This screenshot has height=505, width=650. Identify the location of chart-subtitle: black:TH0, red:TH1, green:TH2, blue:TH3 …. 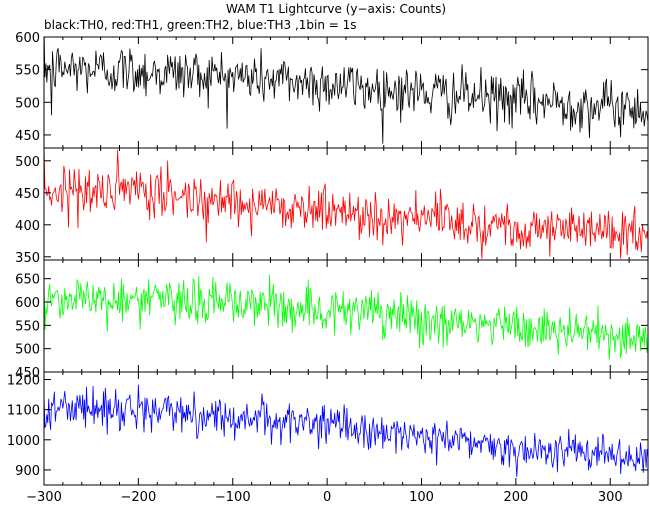
(200, 25).